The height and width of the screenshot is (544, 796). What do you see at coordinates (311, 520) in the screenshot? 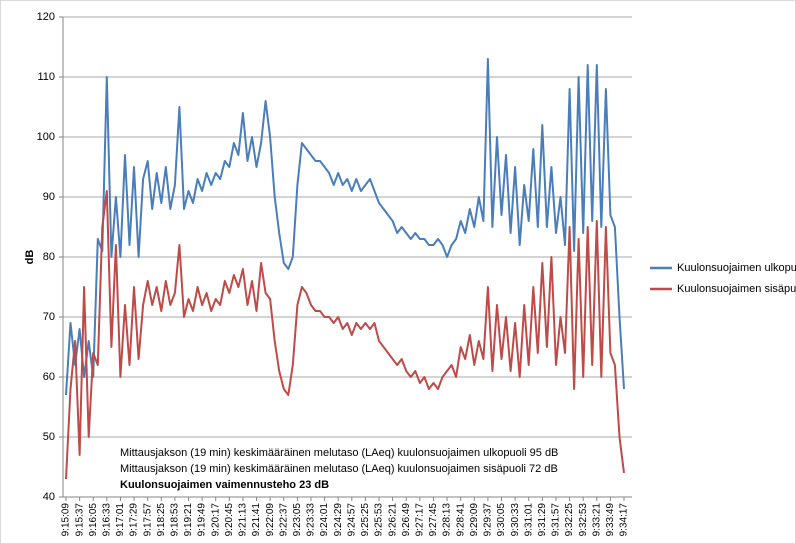
I see `x-tick-label: 9:23:33` at bounding box center [311, 520].